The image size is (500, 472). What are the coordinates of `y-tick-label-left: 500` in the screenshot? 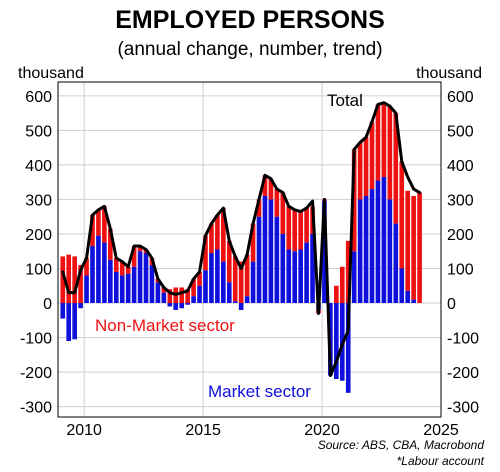 It's located at (38, 131).